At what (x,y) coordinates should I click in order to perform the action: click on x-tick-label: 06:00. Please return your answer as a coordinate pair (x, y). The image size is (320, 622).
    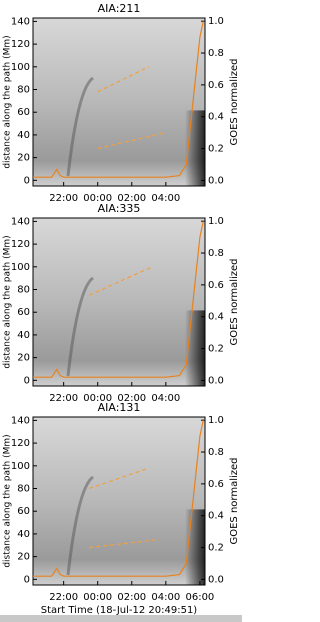
    Looking at the image, I should click on (199, 597).